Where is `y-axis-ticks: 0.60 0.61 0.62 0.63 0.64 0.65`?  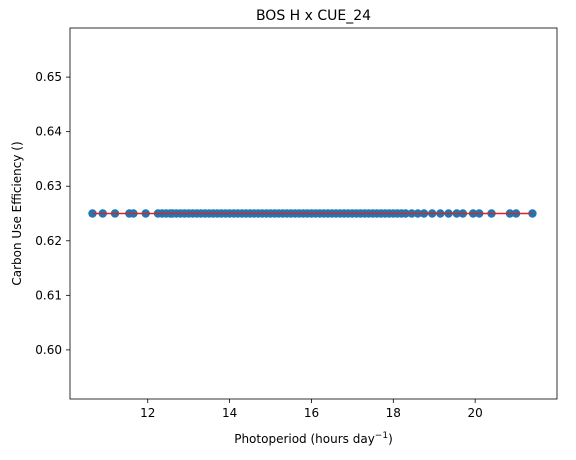 y-axis-ticks: 0.60 0.61 0.62 0.63 0.64 0.65 is located at coordinates (52, 213).